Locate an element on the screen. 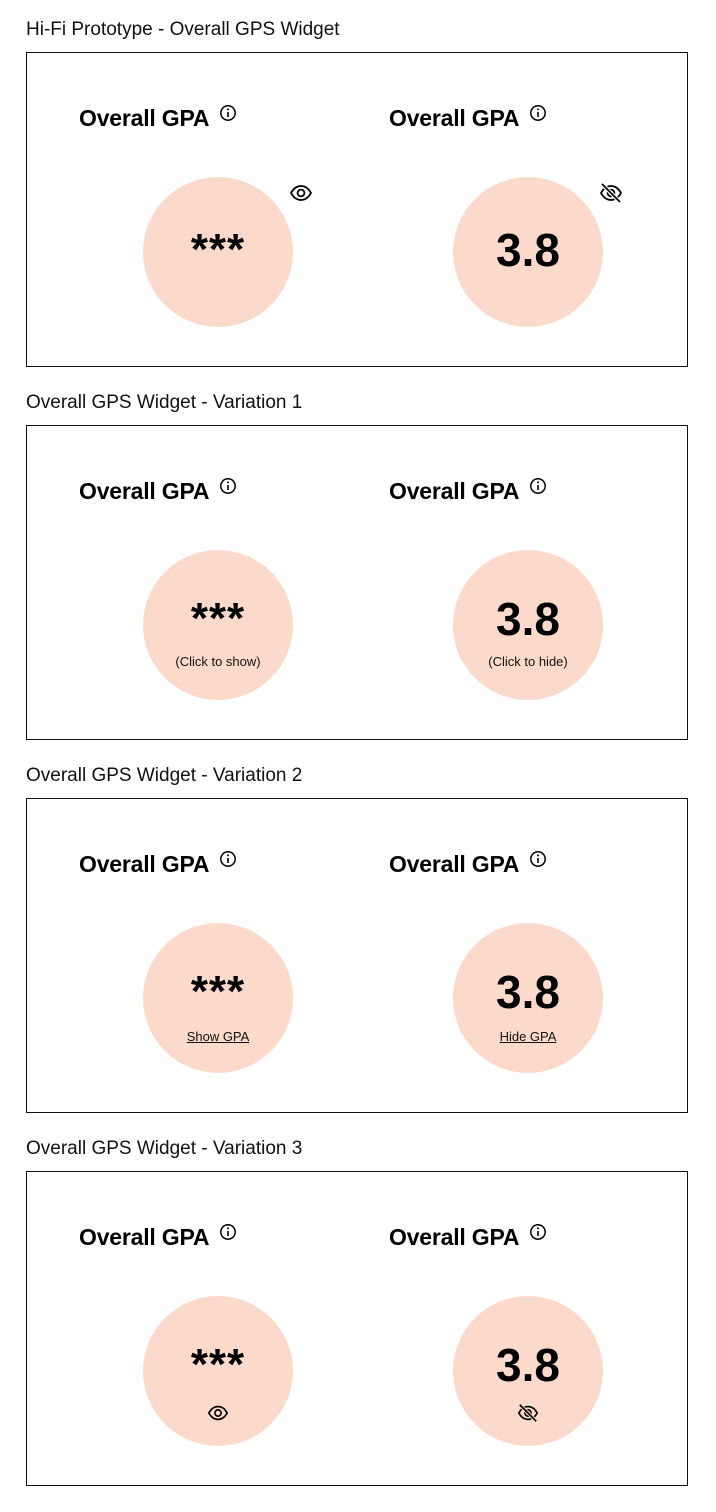 This screenshot has width=716, height=1512. show-gpa-link: Show GPA is located at coordinates (218, 1036).